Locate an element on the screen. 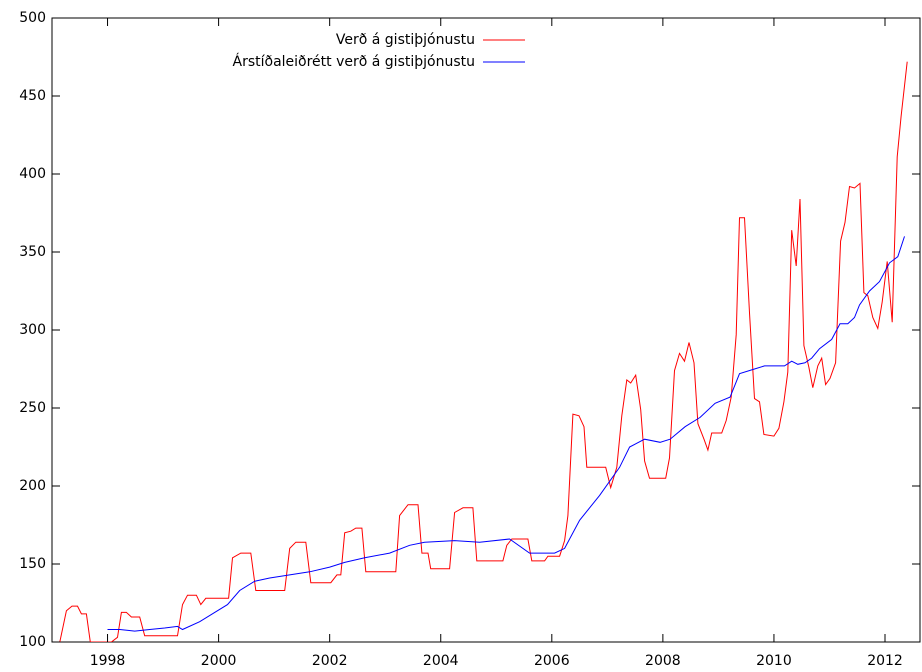  x-tick-label: 2010 is located at coordinates (774, 661).